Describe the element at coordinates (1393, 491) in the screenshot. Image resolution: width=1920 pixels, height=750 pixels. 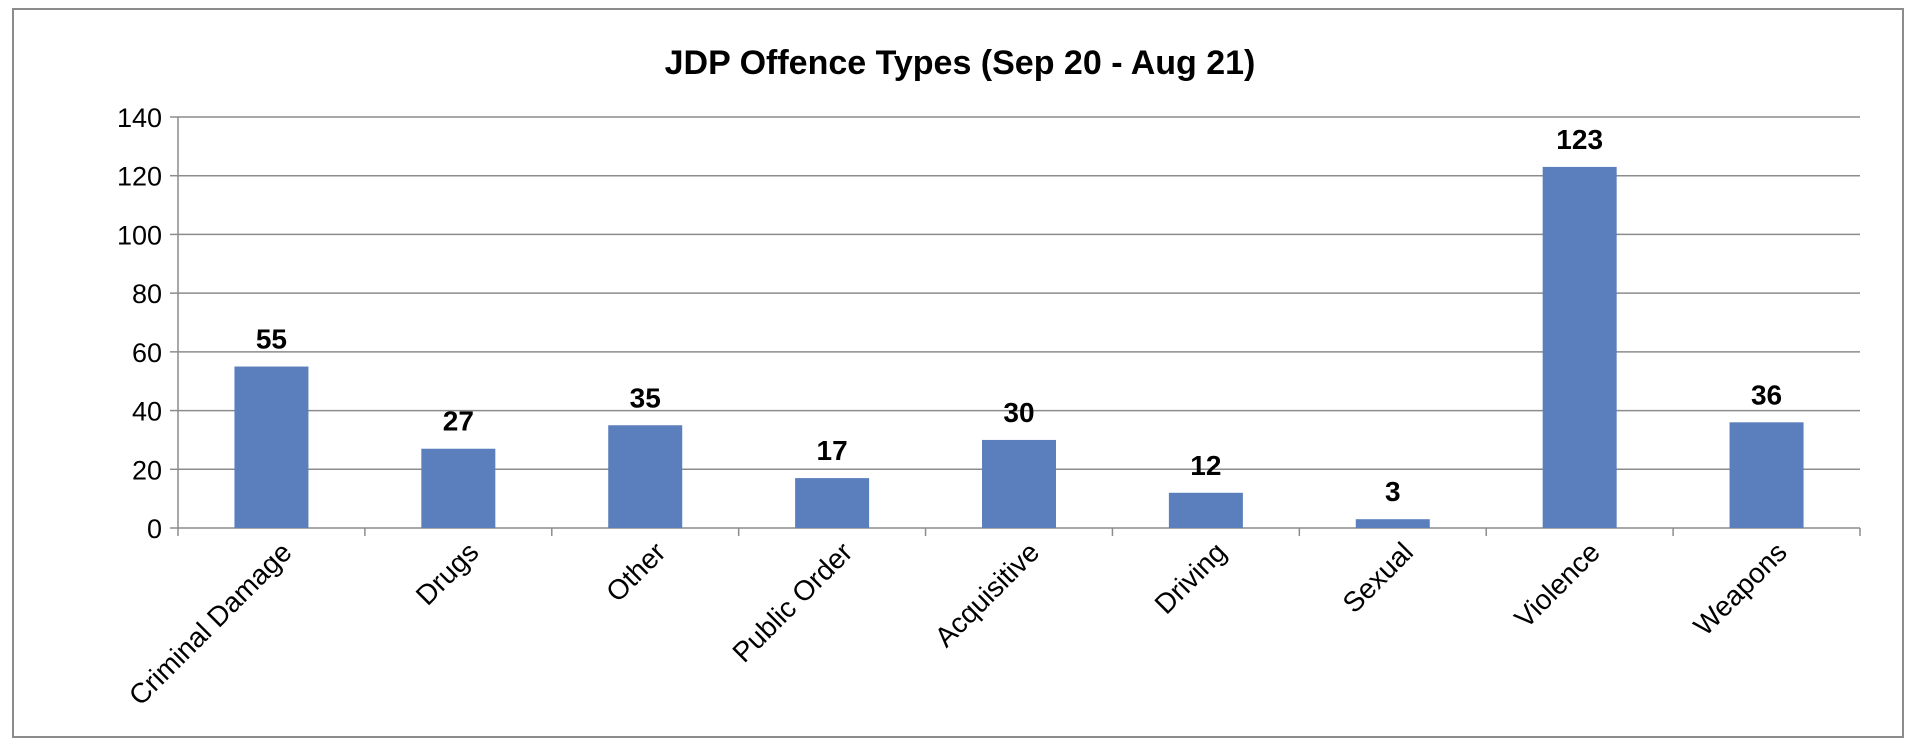
I see `data-label: 3` at that location.